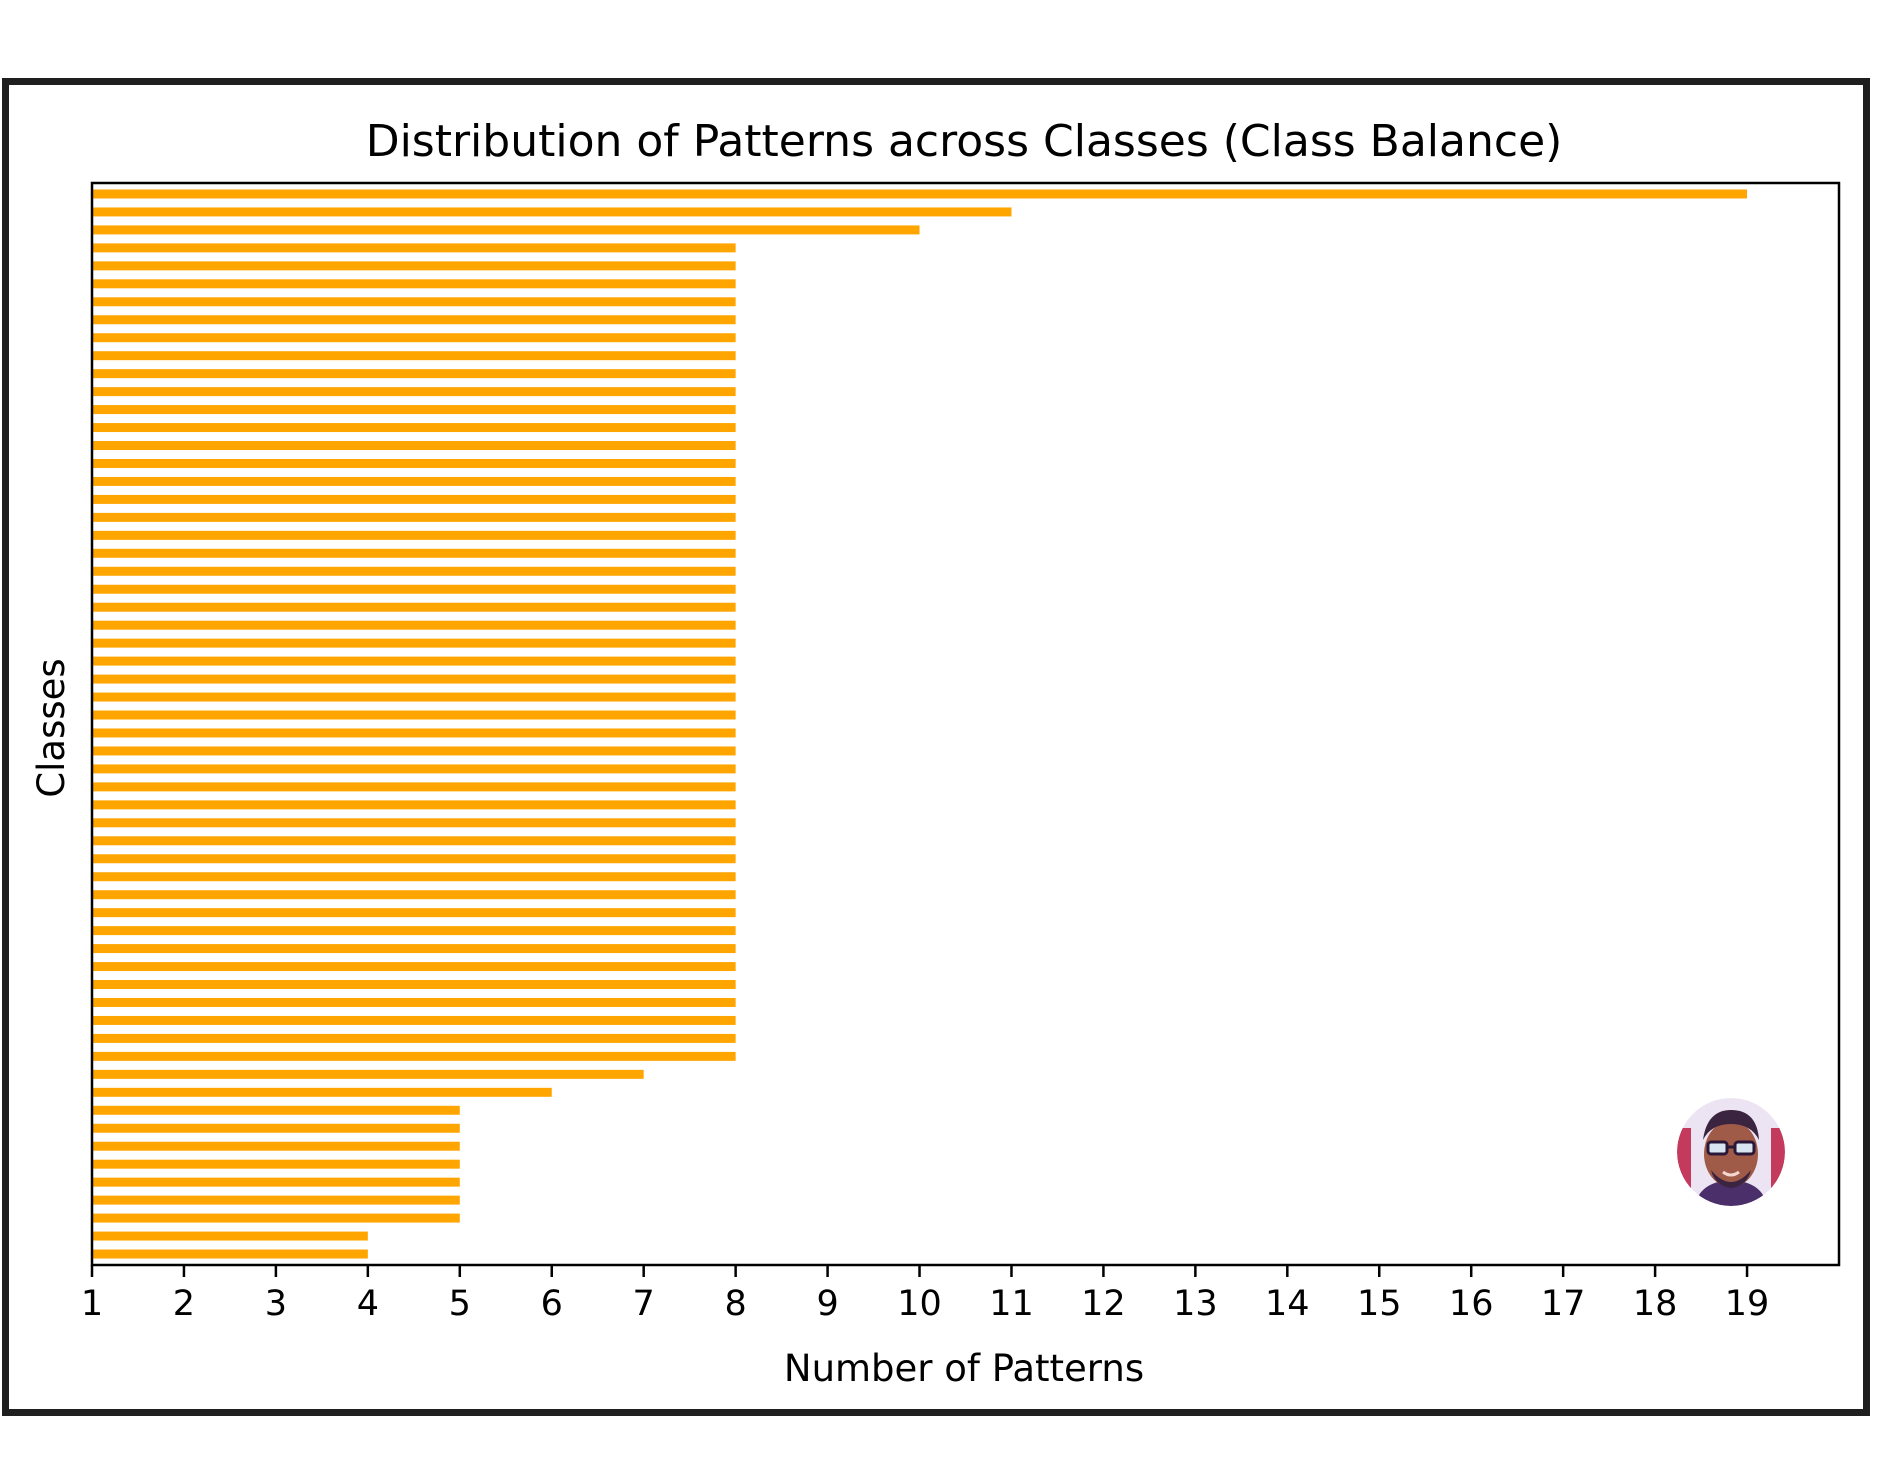 This screenshot has width=1880, height=1468. Describe the element at coordinates (368, 1304) in the screenshot. I see `x-tick-label: 4` at that location.